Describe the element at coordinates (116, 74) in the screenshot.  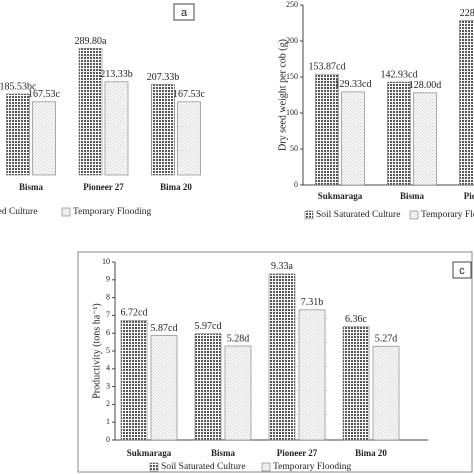
I see `data-label: 213.33b` at that location.